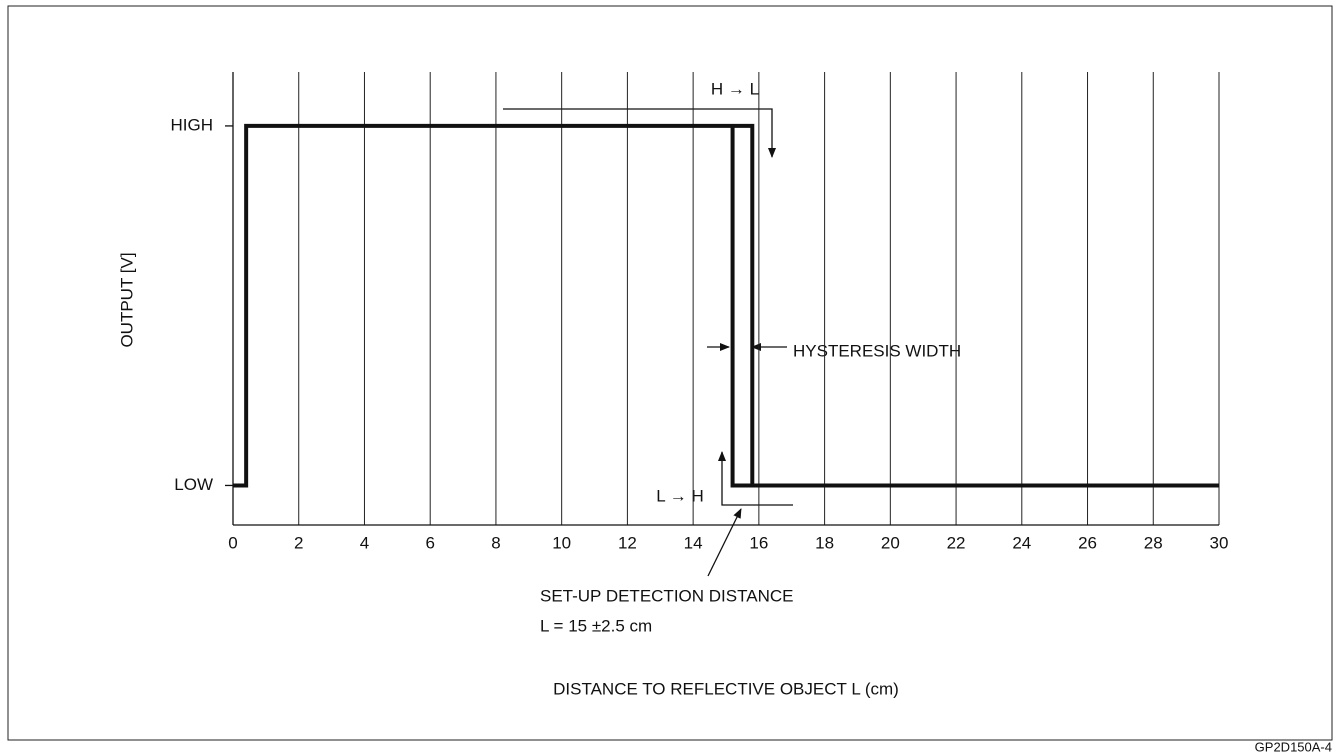 This screenshot has height=756, width=1341. Describe the element at coordinates (956, 542) in the screenshot. I see `x-tick-label: 22` at that location.